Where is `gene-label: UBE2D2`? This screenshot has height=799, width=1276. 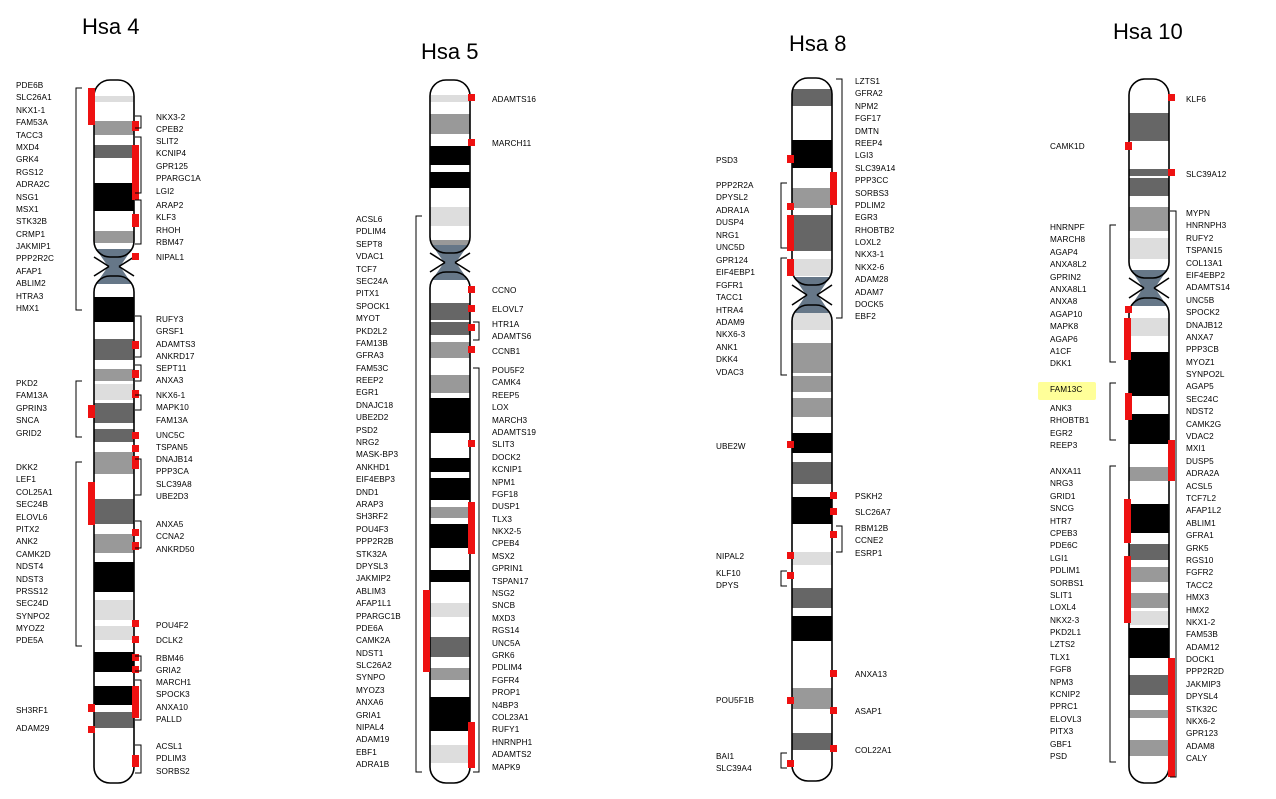 gene-label: UBE2D2 is located at coordinates (372, 418).